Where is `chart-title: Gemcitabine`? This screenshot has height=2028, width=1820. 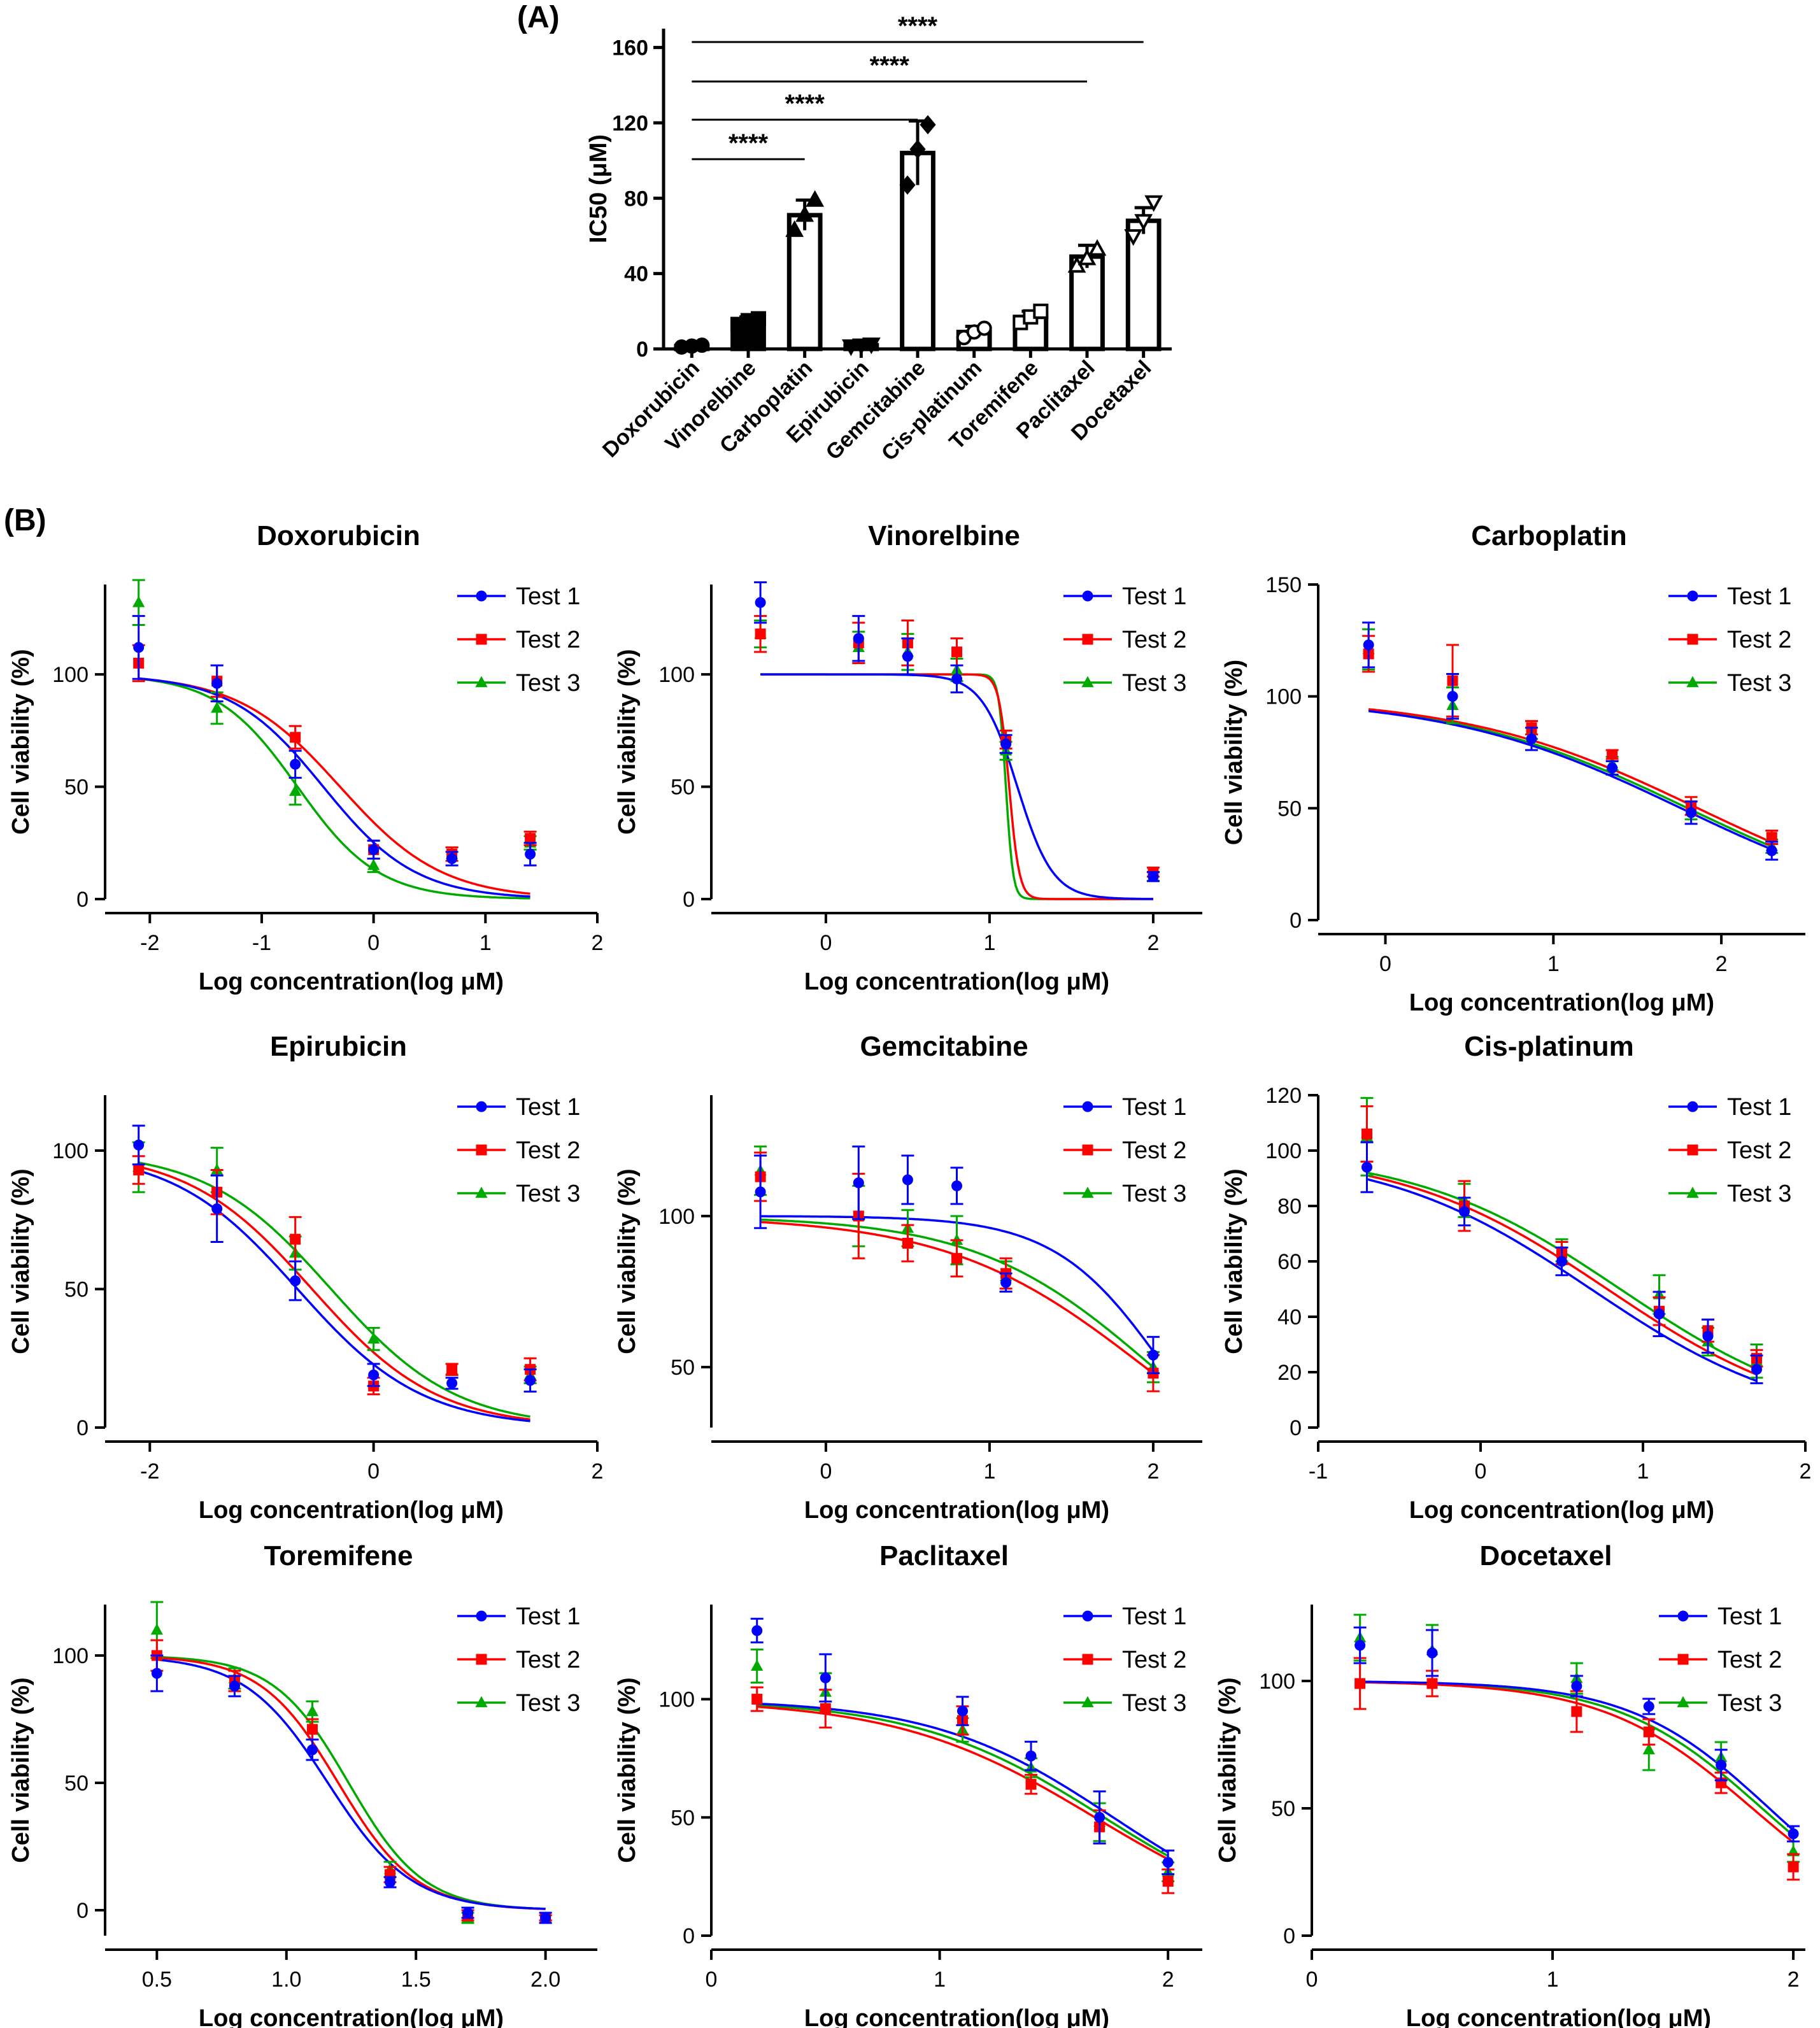
chart-title: Gemcitabine is located at coordinates (944, 1046).